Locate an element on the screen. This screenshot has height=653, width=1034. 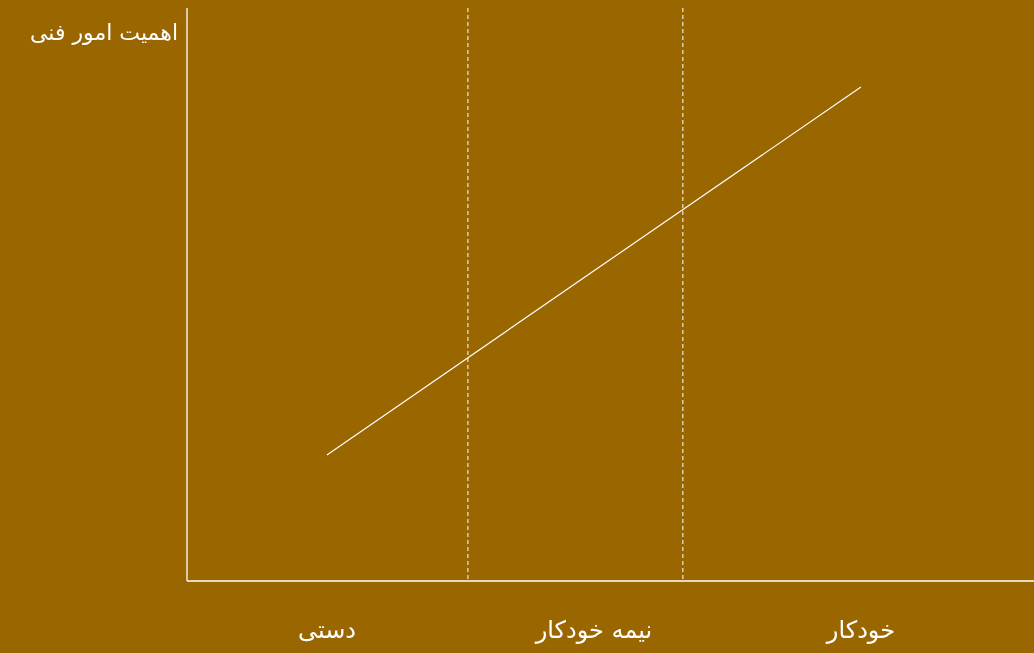
x-tick-label: نیمه خودکار is located at coordinates (593, 630).